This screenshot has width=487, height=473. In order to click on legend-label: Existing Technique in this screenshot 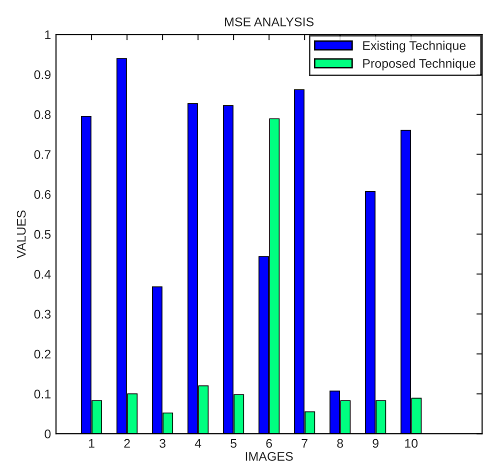, I will do `click(414, 46)`.